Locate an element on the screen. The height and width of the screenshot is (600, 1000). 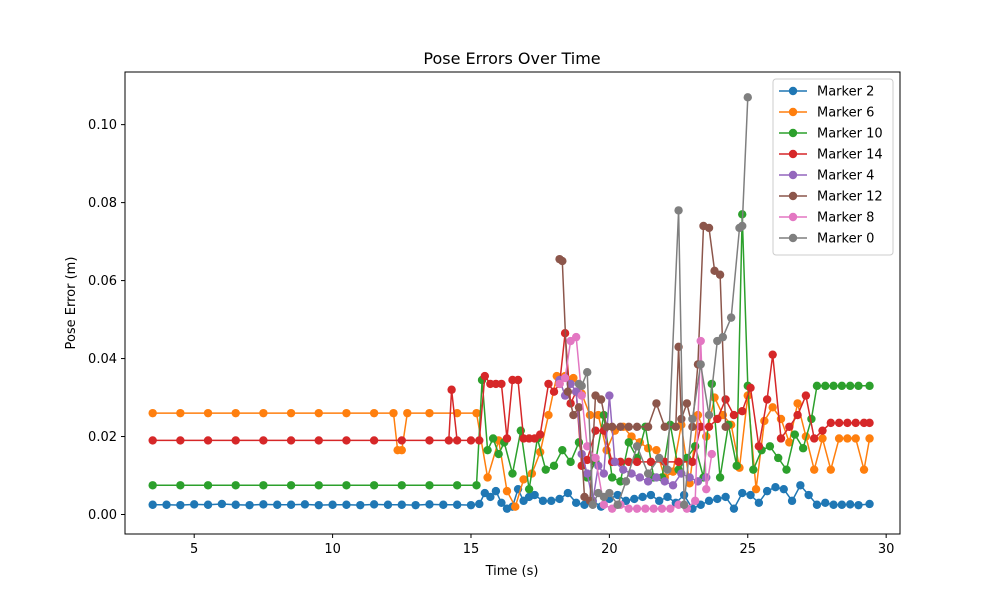
legend-label-marker-4: Marker 4 is located at coordinates (845, 176).